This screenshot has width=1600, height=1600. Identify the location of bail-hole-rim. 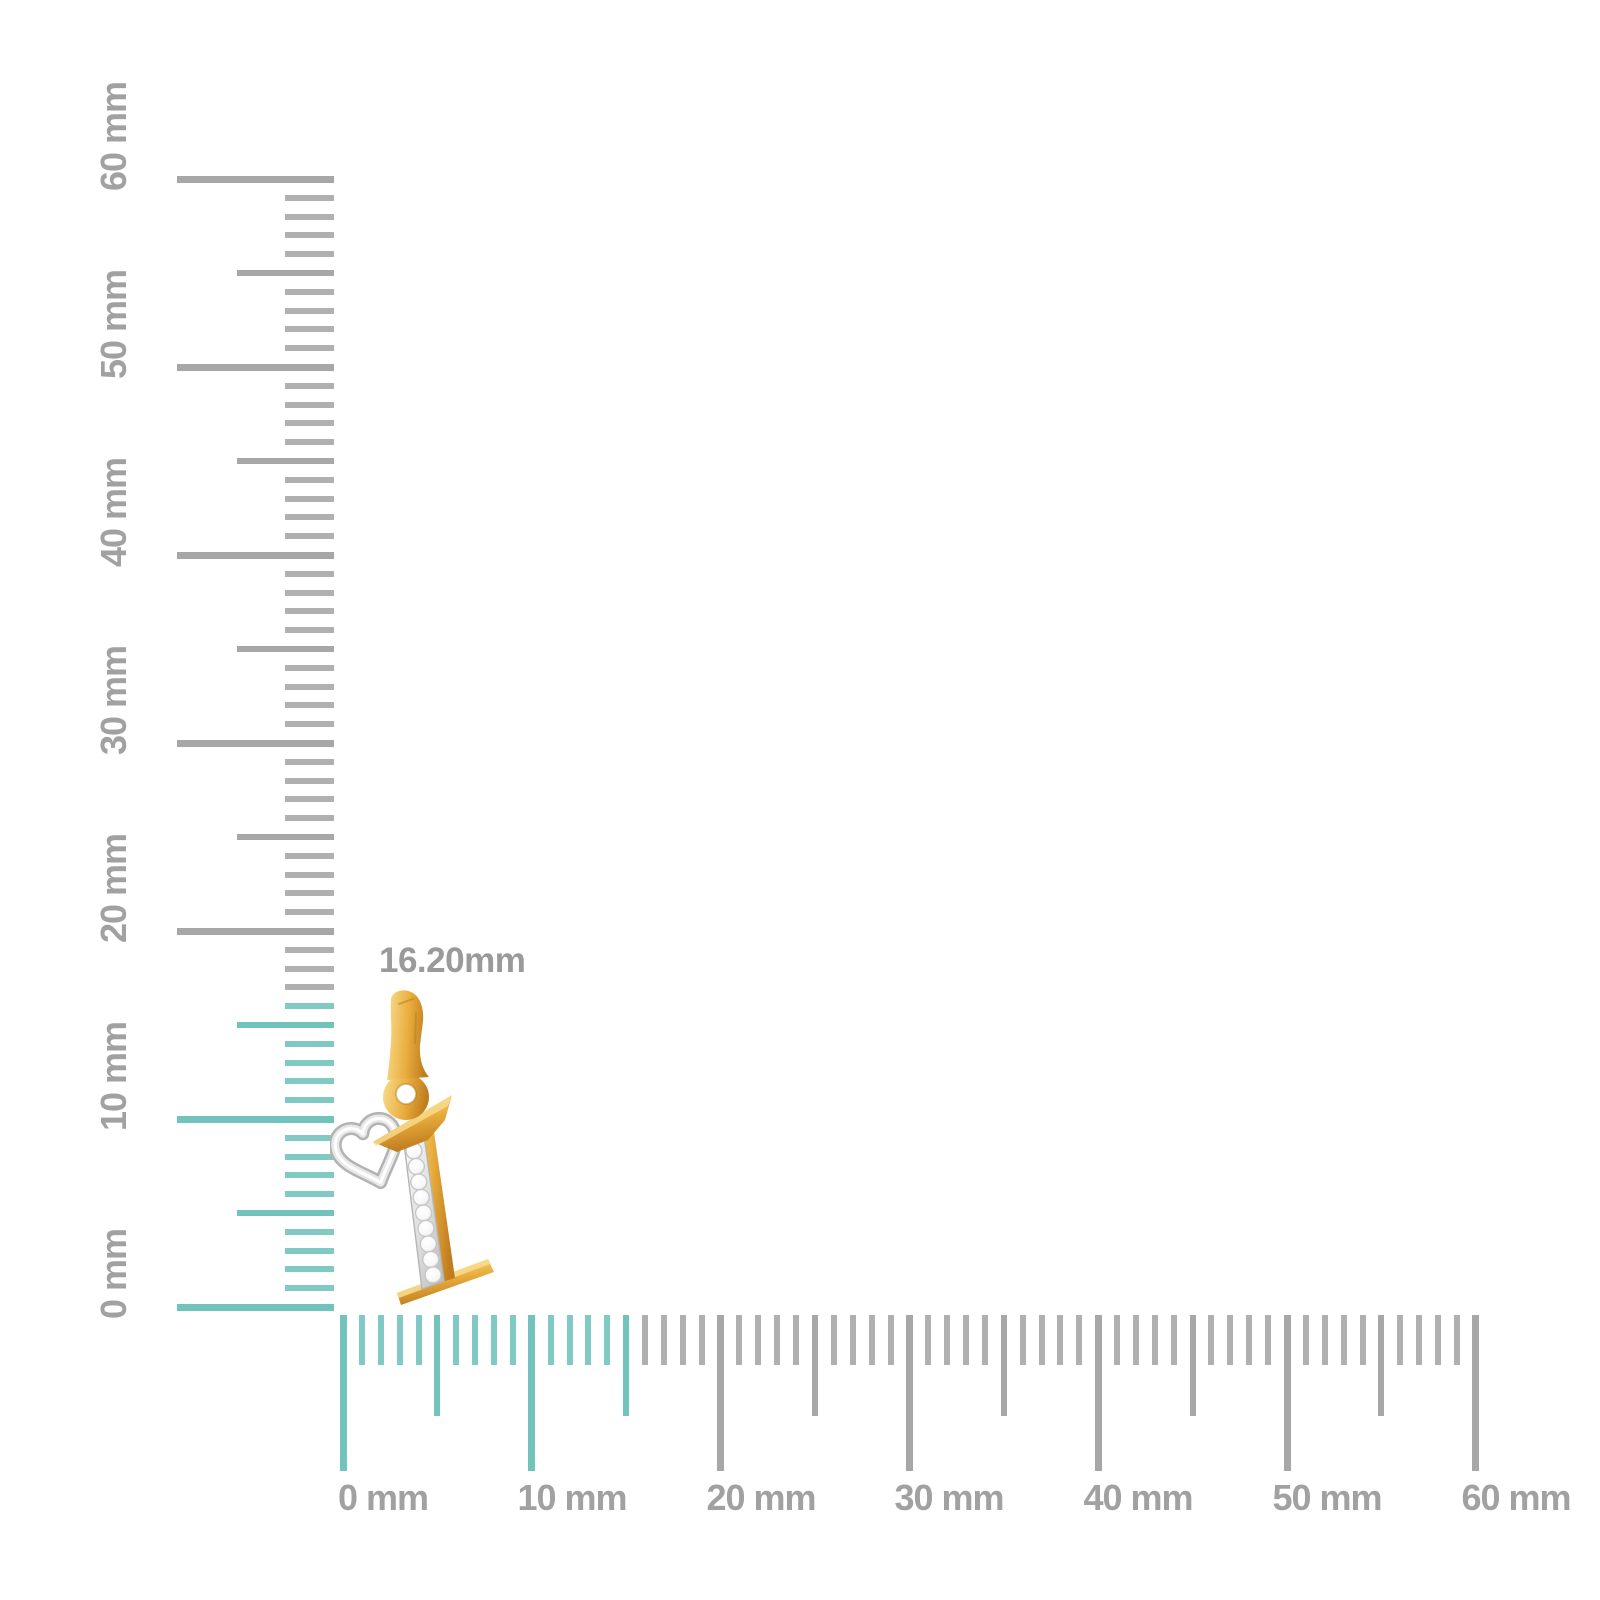
(406, 1094).